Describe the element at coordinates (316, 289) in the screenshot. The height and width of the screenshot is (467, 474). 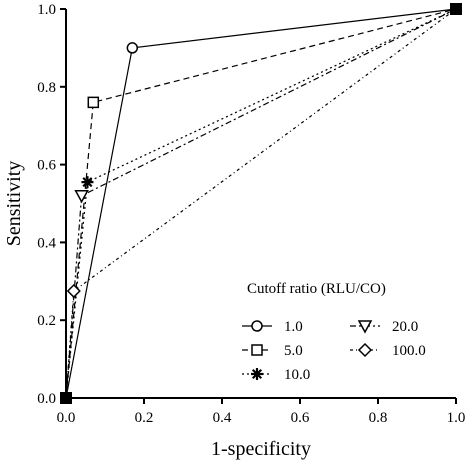
I see `legend-title: Cutoff ratio (RLU/CO)` at that location.